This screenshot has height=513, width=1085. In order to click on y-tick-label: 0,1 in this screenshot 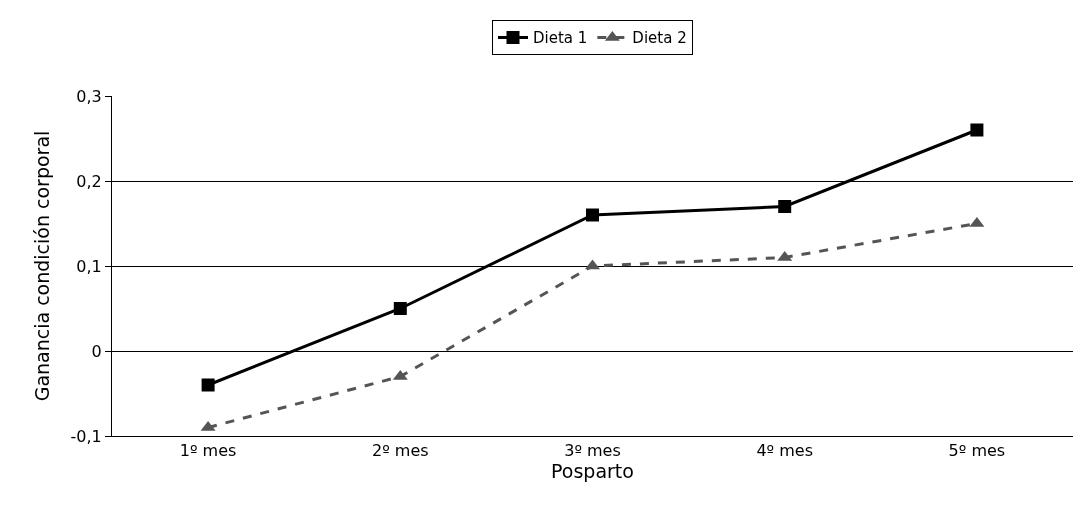, I will do `click(89, 266)`.